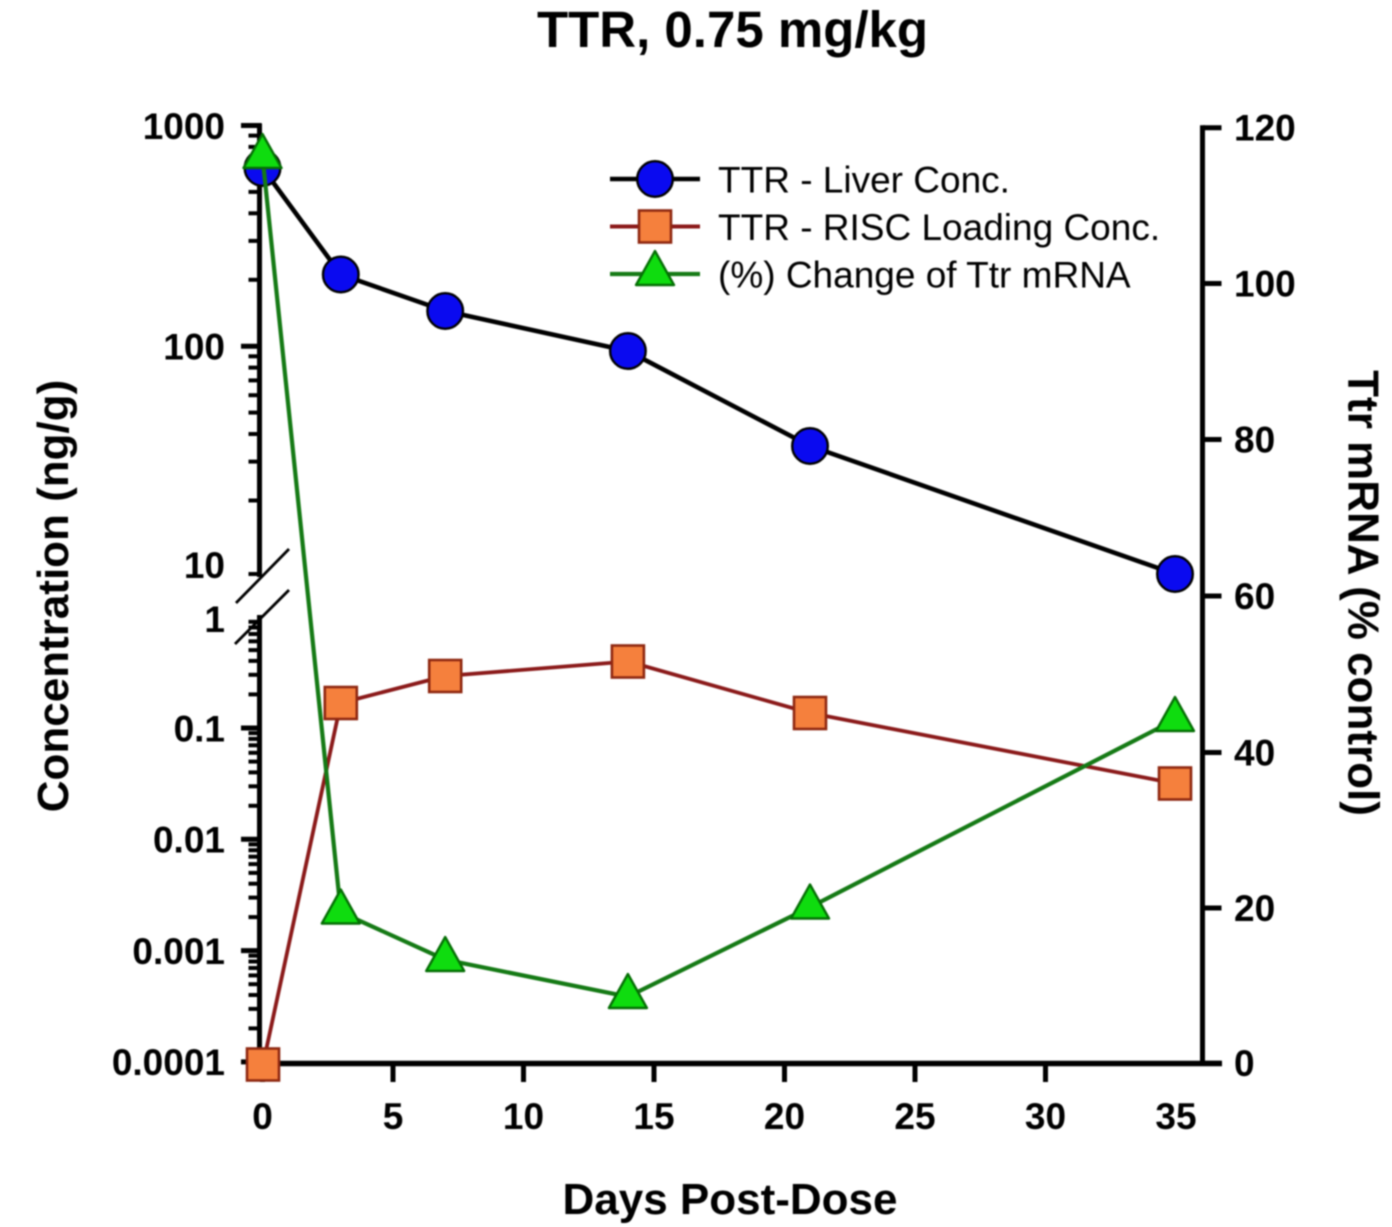  What do you see at coordinates (393, 1116) in the screenshot?
I see `svg-text: 5` at bounding box center [393, 1116].